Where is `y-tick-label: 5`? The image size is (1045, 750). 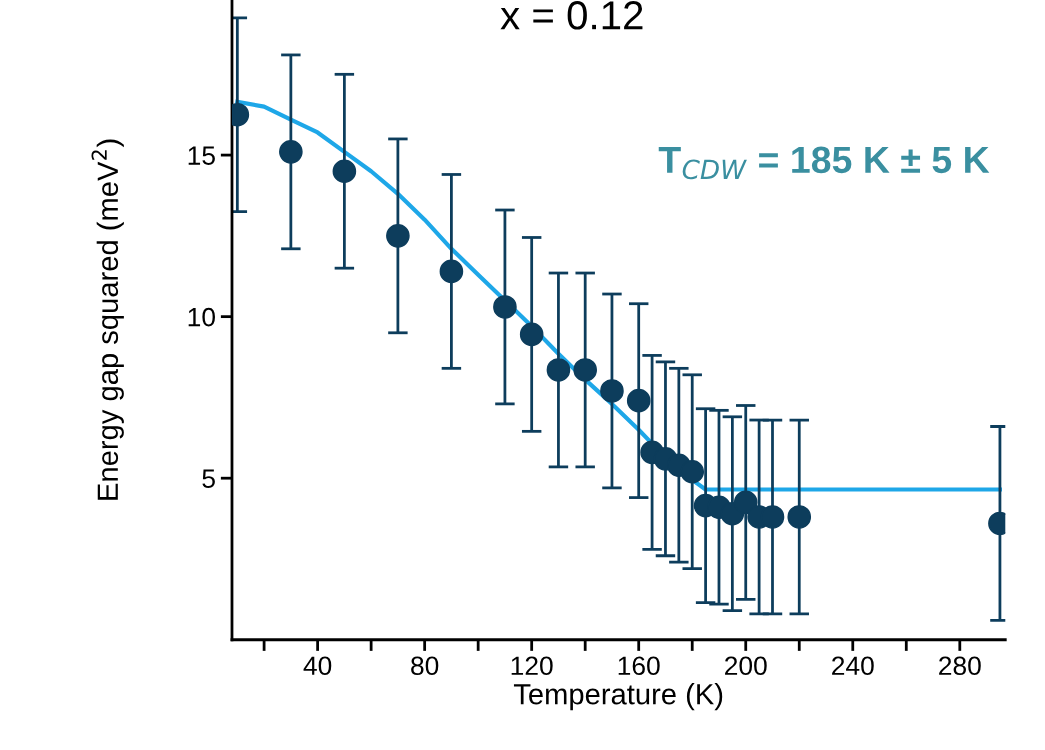
y-tick-label: 5 is located at coordinates (208, 479).